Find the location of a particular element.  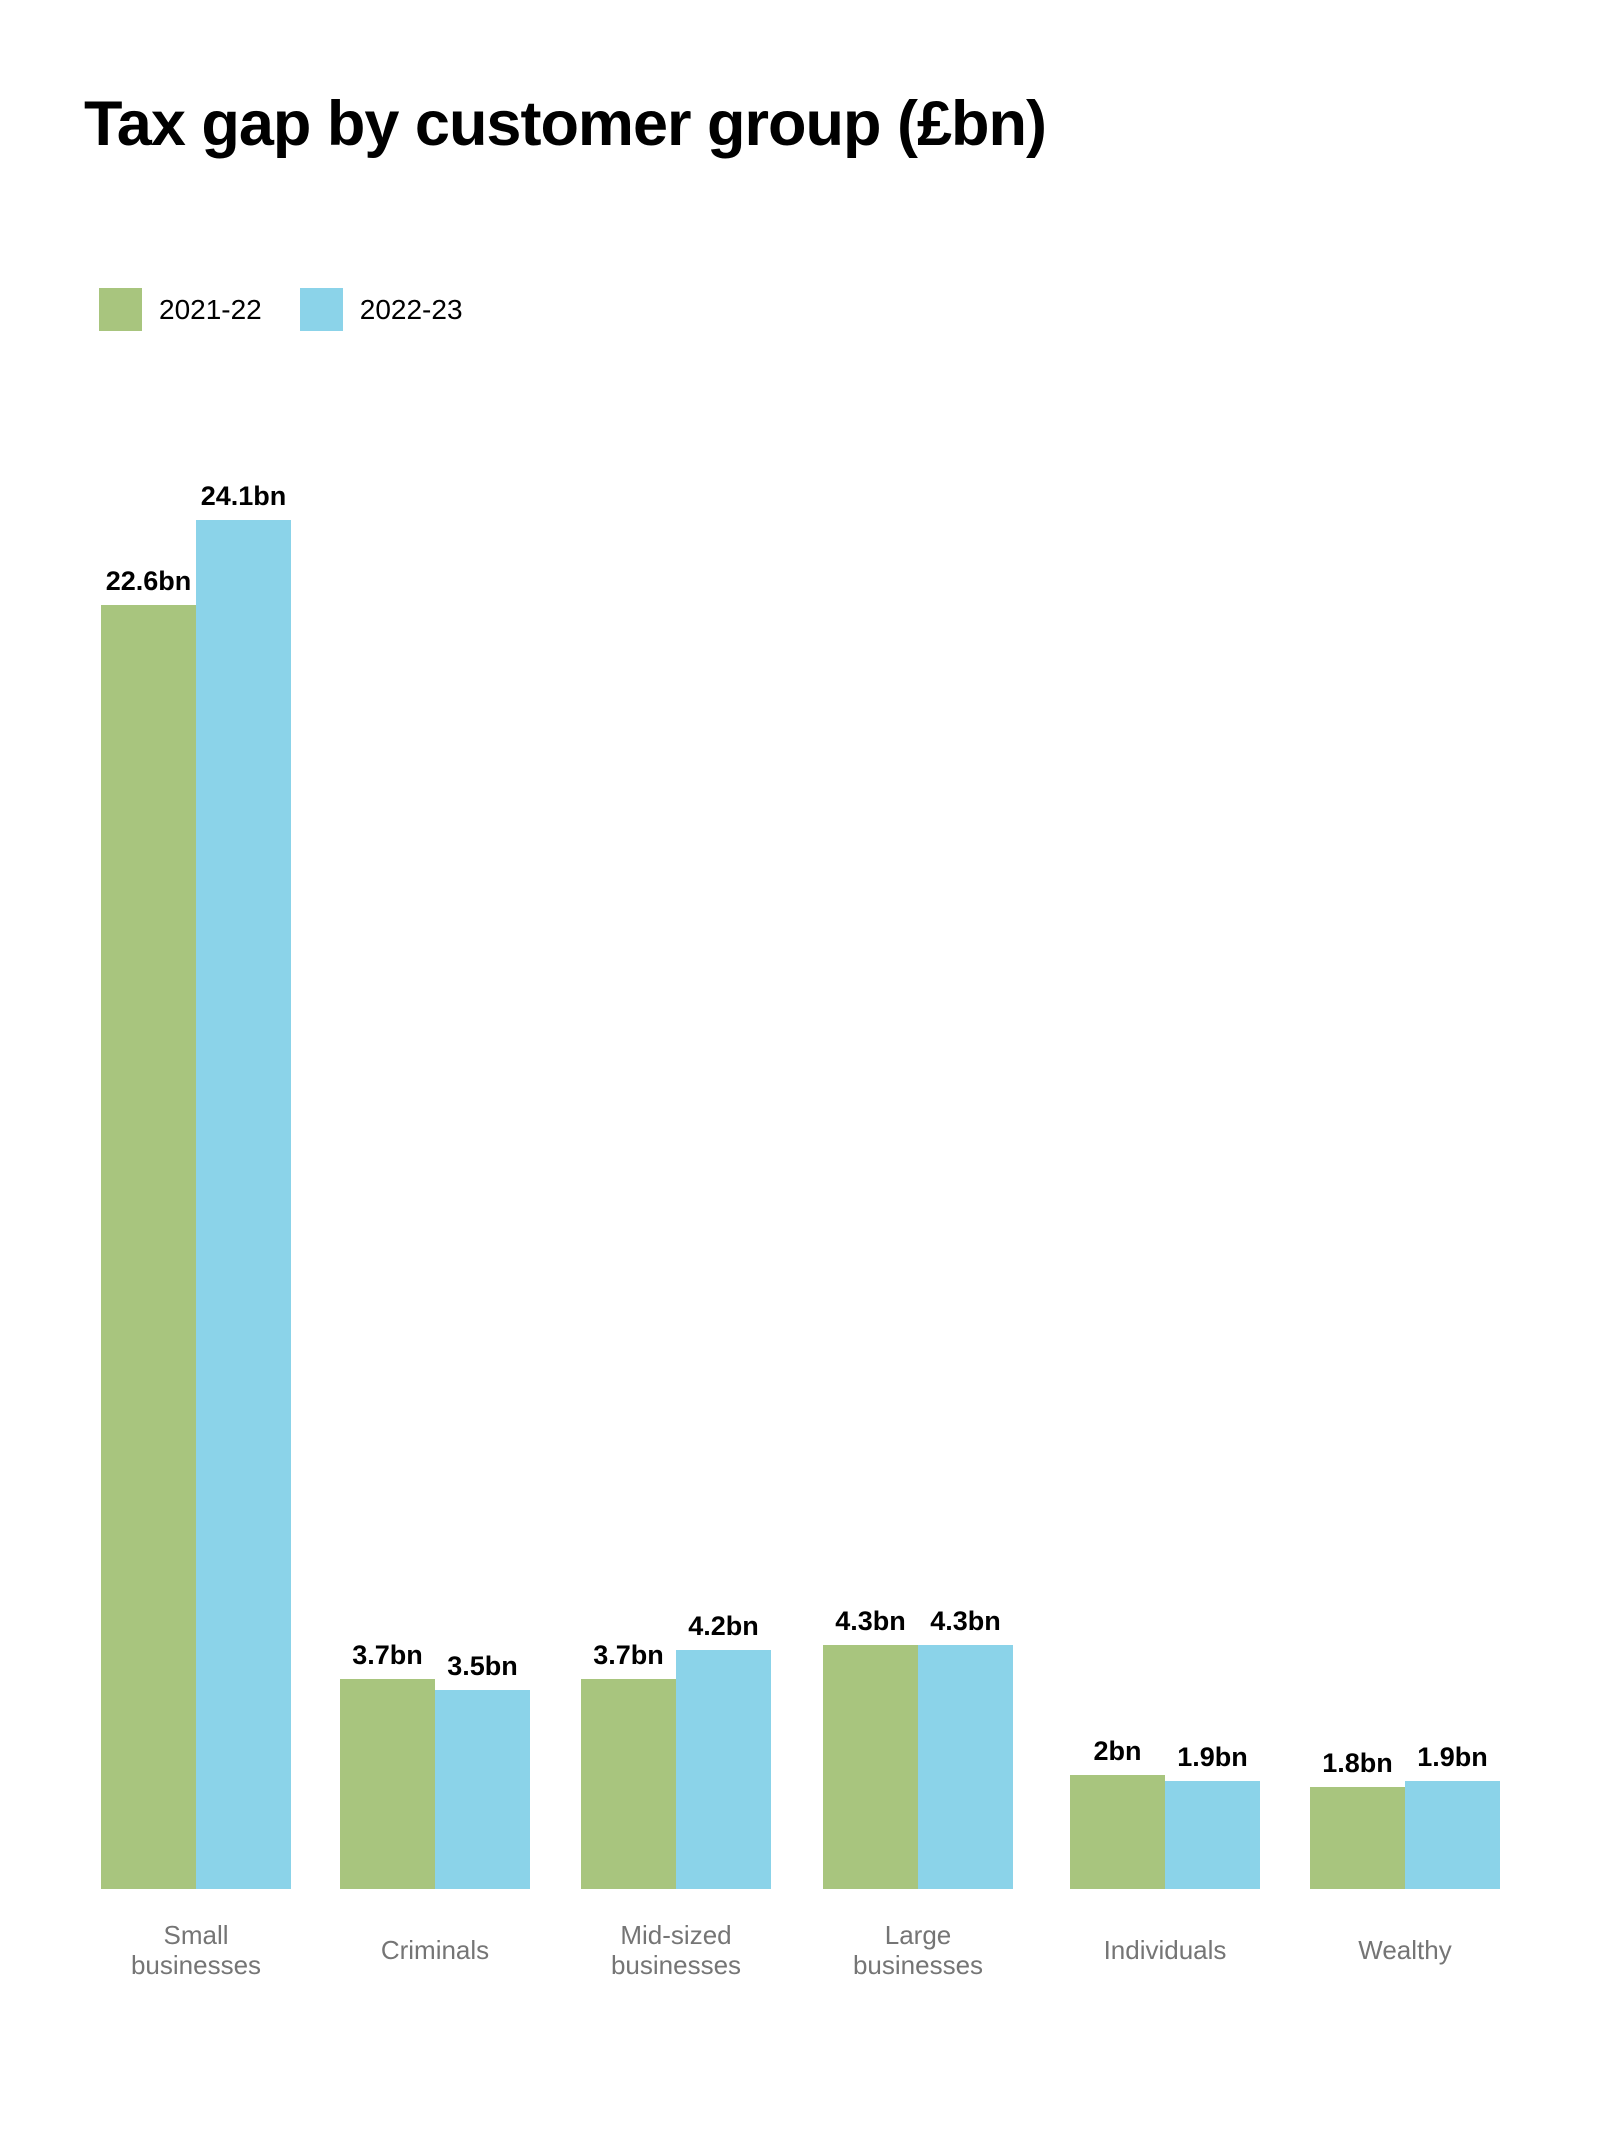

category-label-line: Criminals is located at coordinates (435, 1950).